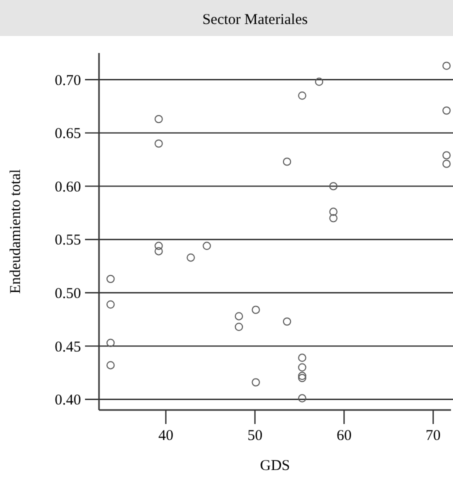  I want to click on y-tick-label: 0.55, so click(67, 240).